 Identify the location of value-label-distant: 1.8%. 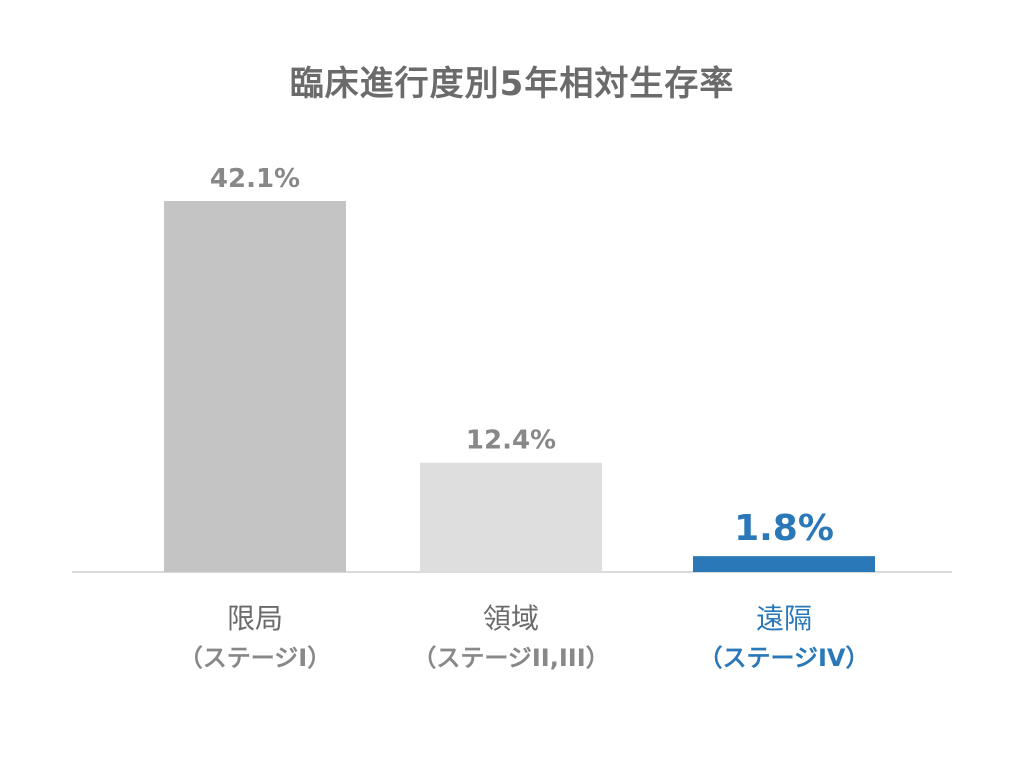
(784, 528).